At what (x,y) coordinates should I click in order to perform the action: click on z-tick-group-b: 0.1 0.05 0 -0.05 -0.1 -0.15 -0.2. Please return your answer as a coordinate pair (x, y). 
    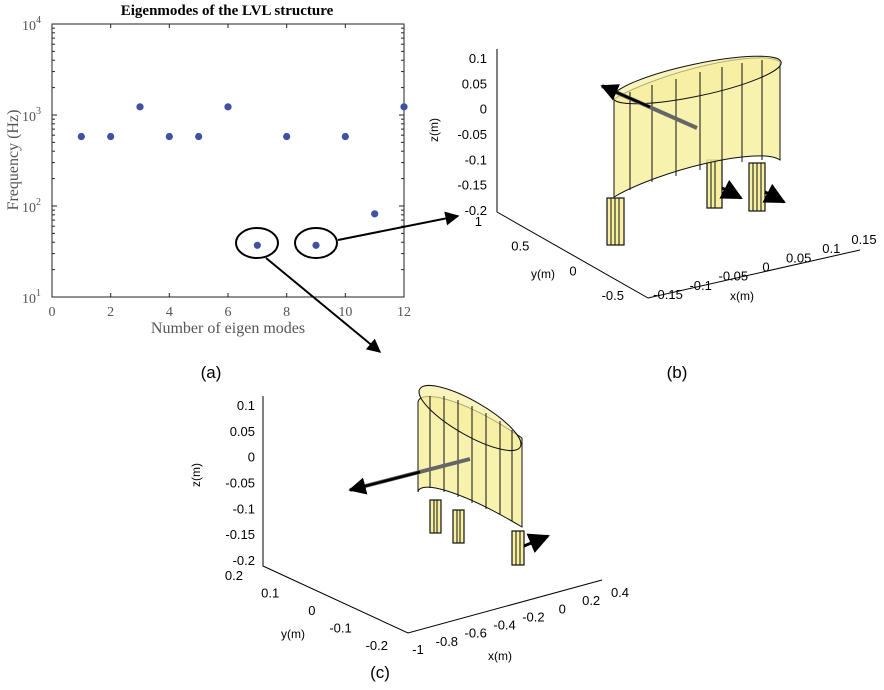
    Looking at the image, I should click on (472, 134).